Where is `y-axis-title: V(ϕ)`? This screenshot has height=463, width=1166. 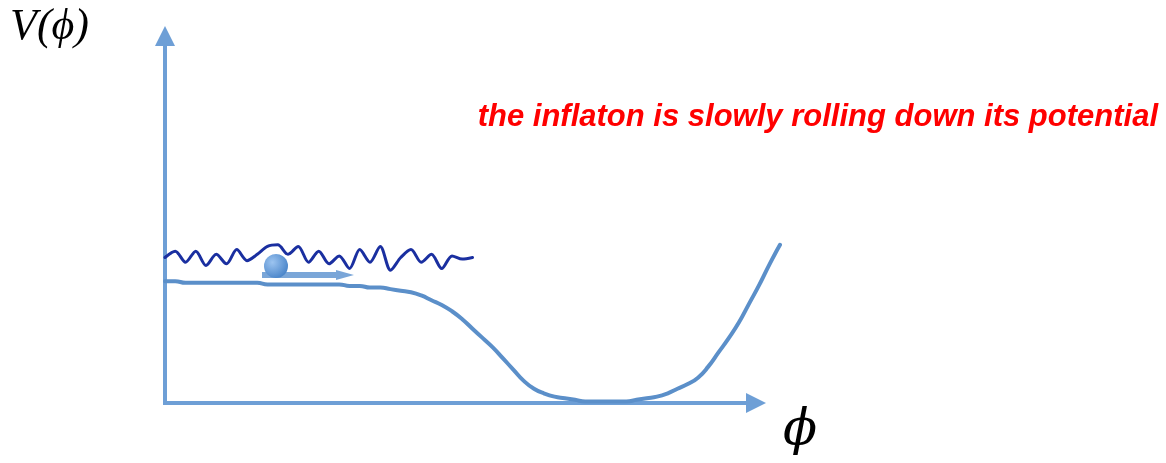 y-axis-title: V(ϕ) is located at coordinates (49, 24).